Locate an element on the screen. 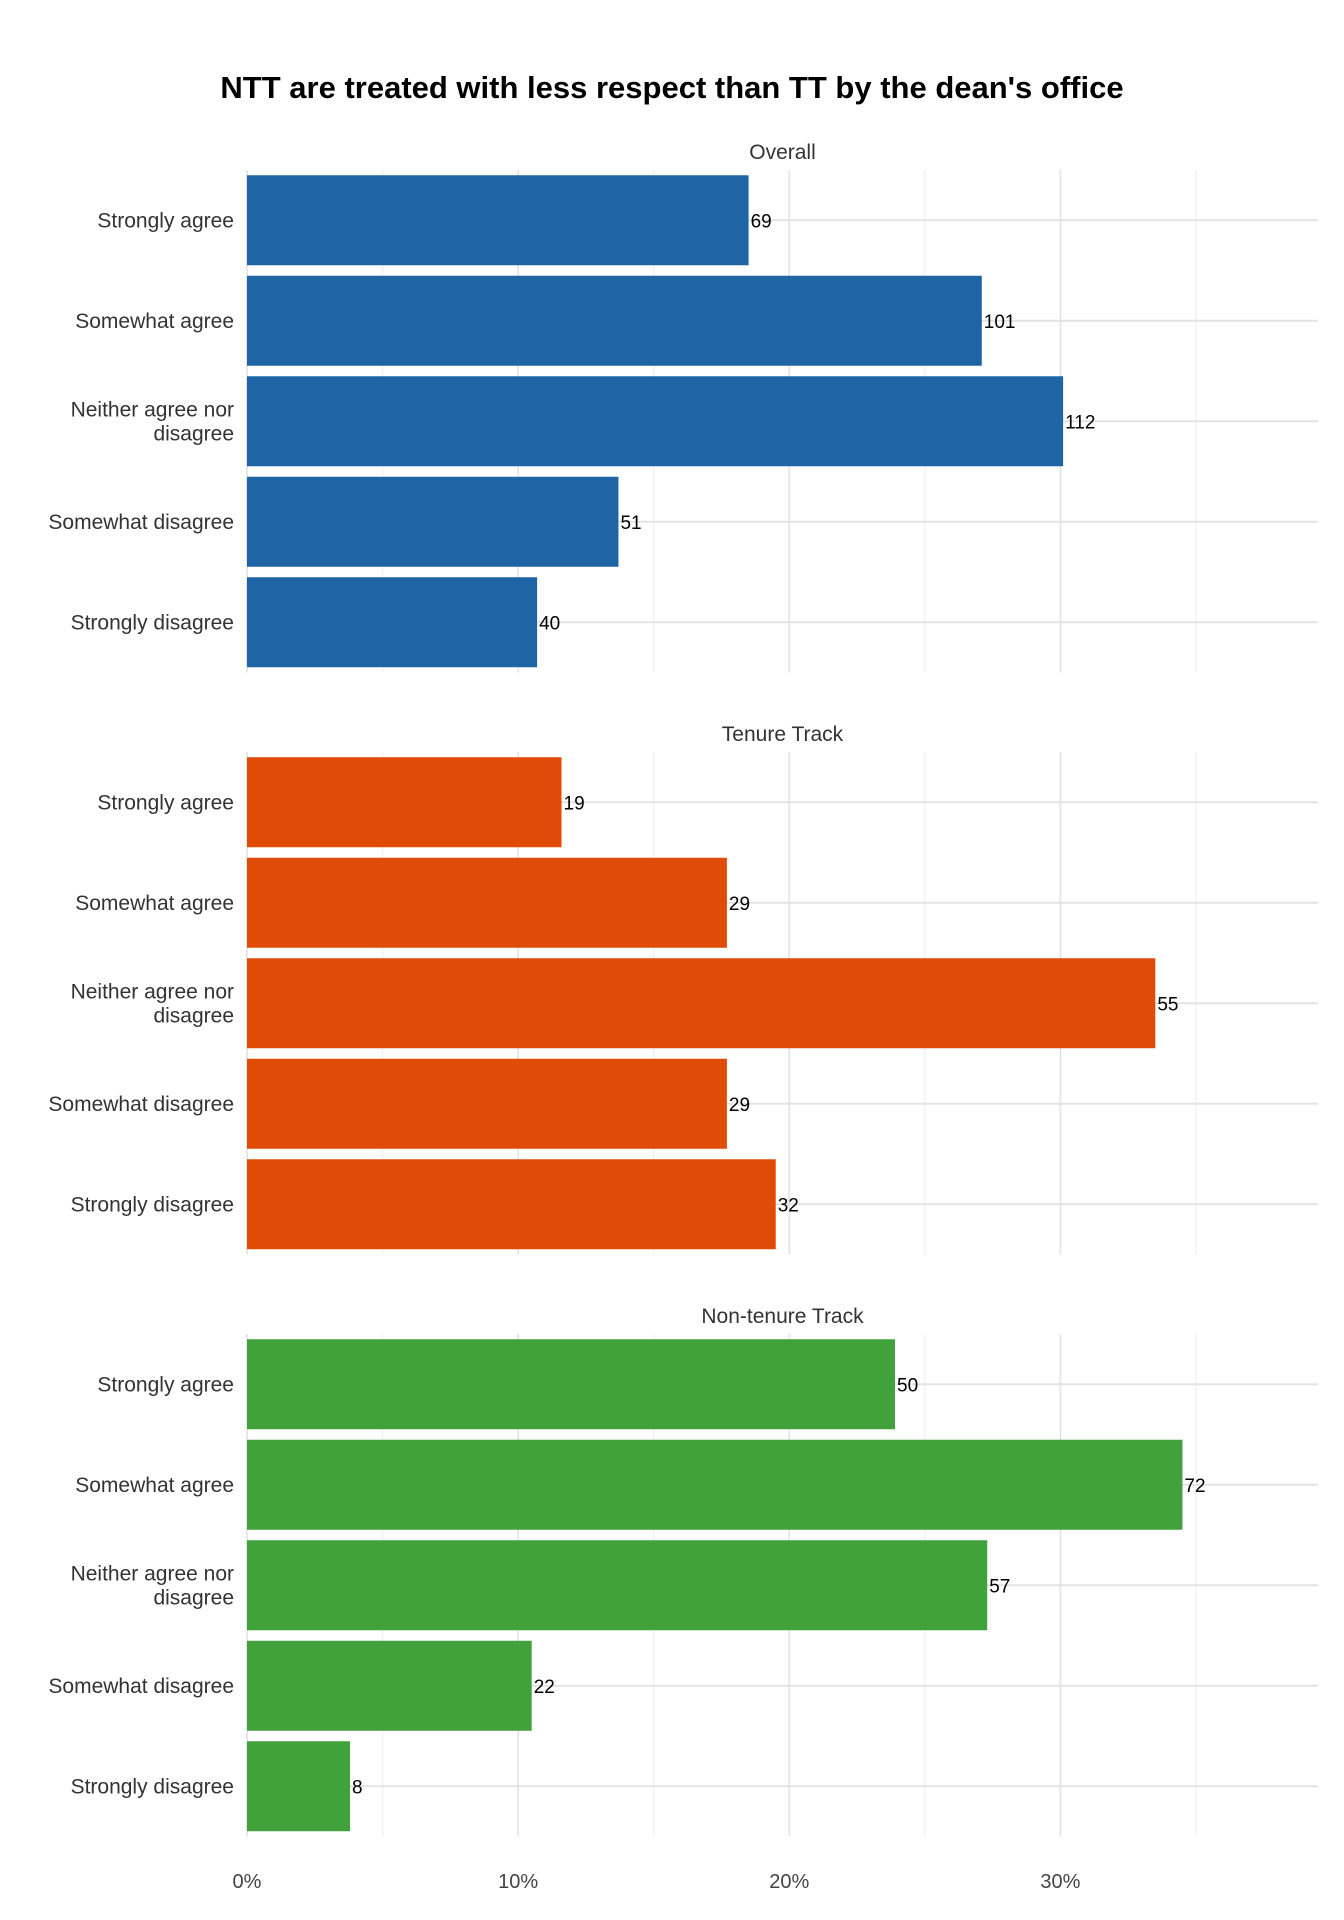 This screenshot has height=1920, width=1344. data-label: 72 is located at coordinates (1194, 1486).